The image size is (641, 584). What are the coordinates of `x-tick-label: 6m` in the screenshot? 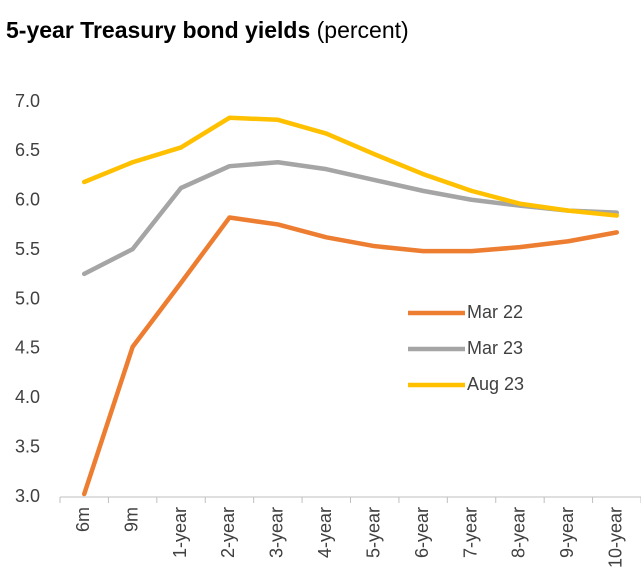 It's located at (83, 519).